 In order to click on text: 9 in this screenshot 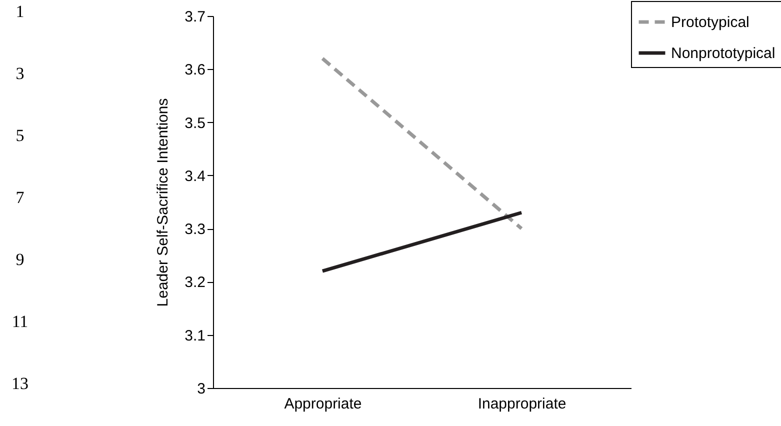, I will do `click(20, 260)`.